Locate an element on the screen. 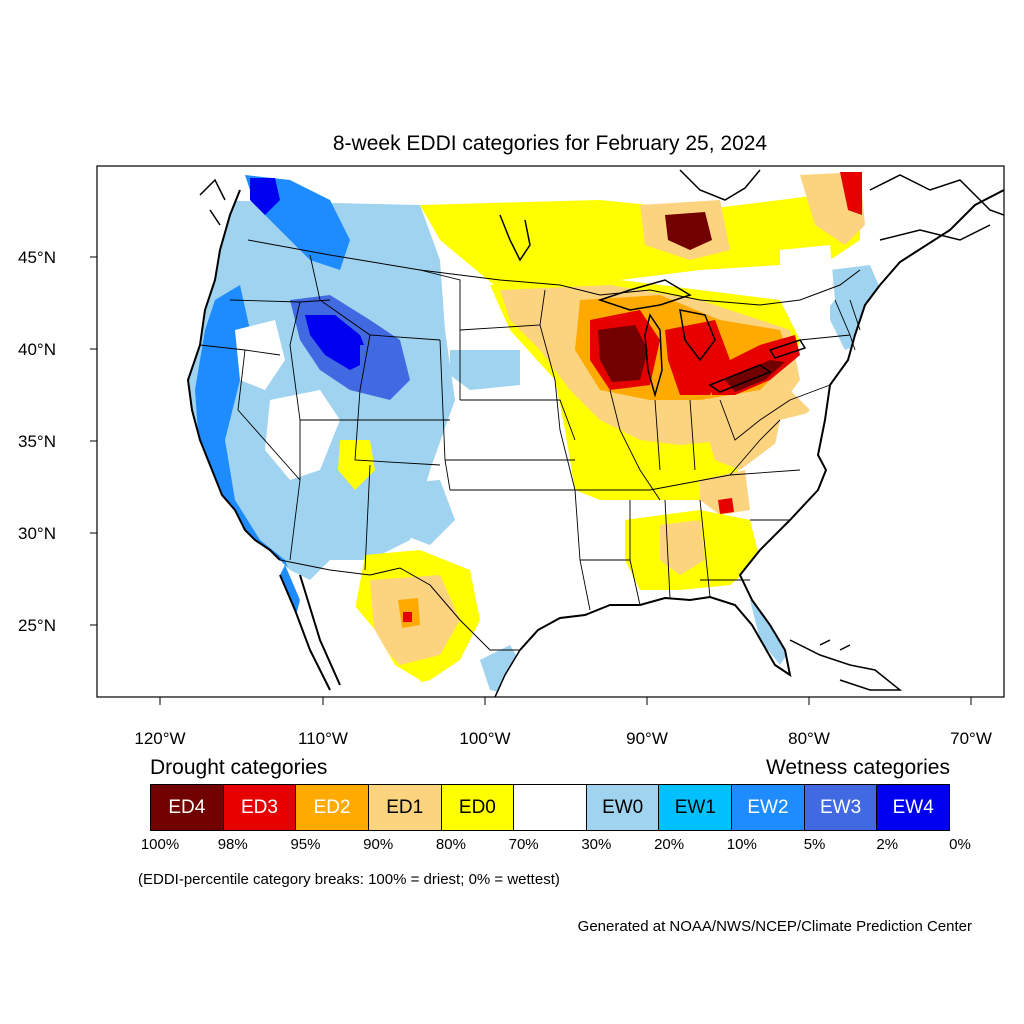  lon-label-110: 110°W is located at coordinates (323, 738).